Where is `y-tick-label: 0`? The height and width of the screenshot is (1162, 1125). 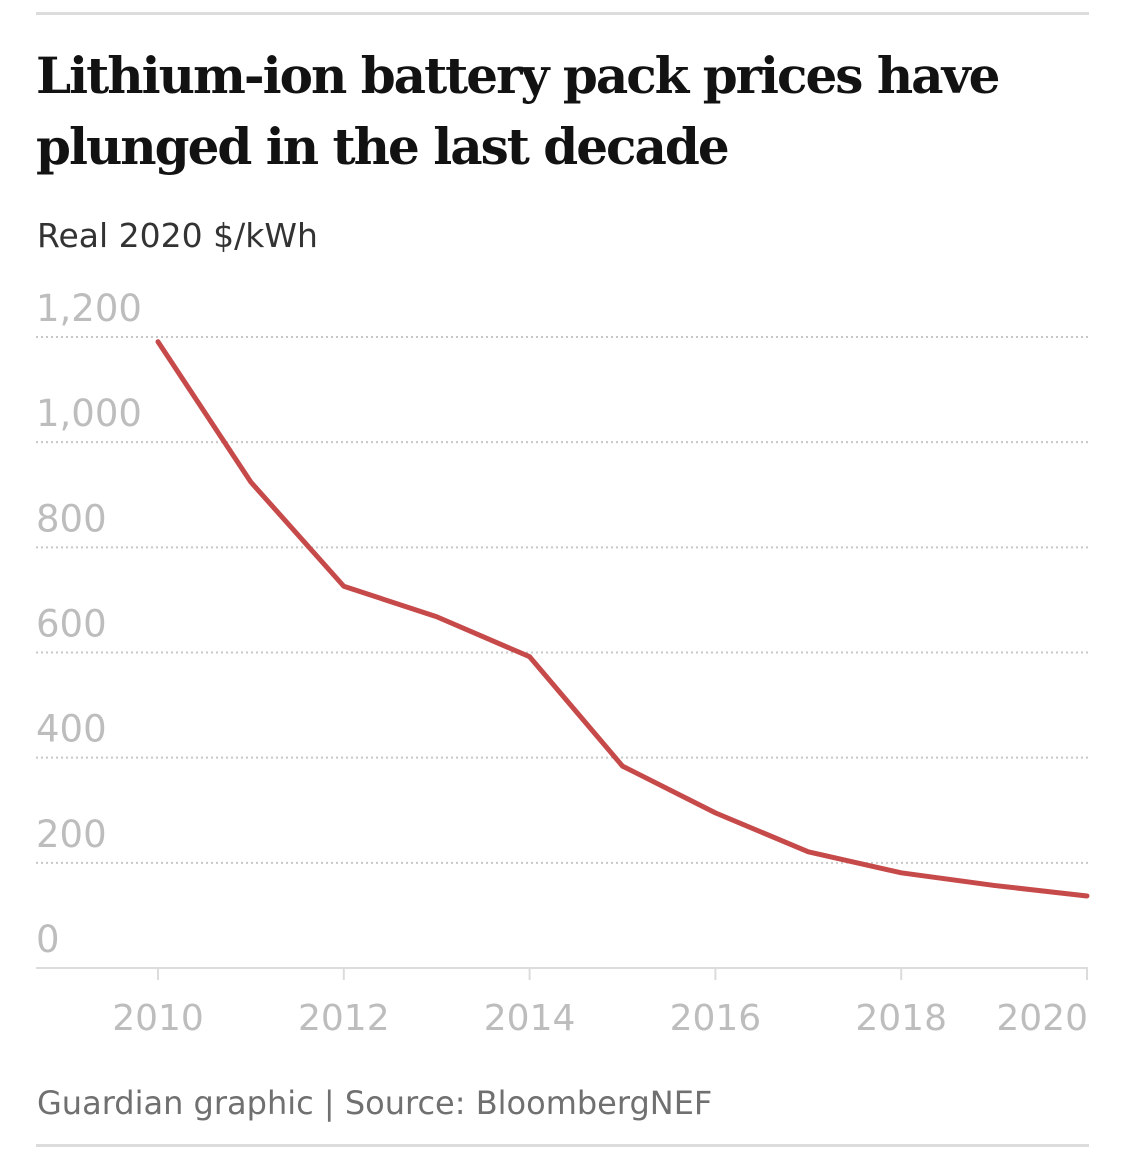 y-tick-label: 0 is located at coordinates (48, 939).